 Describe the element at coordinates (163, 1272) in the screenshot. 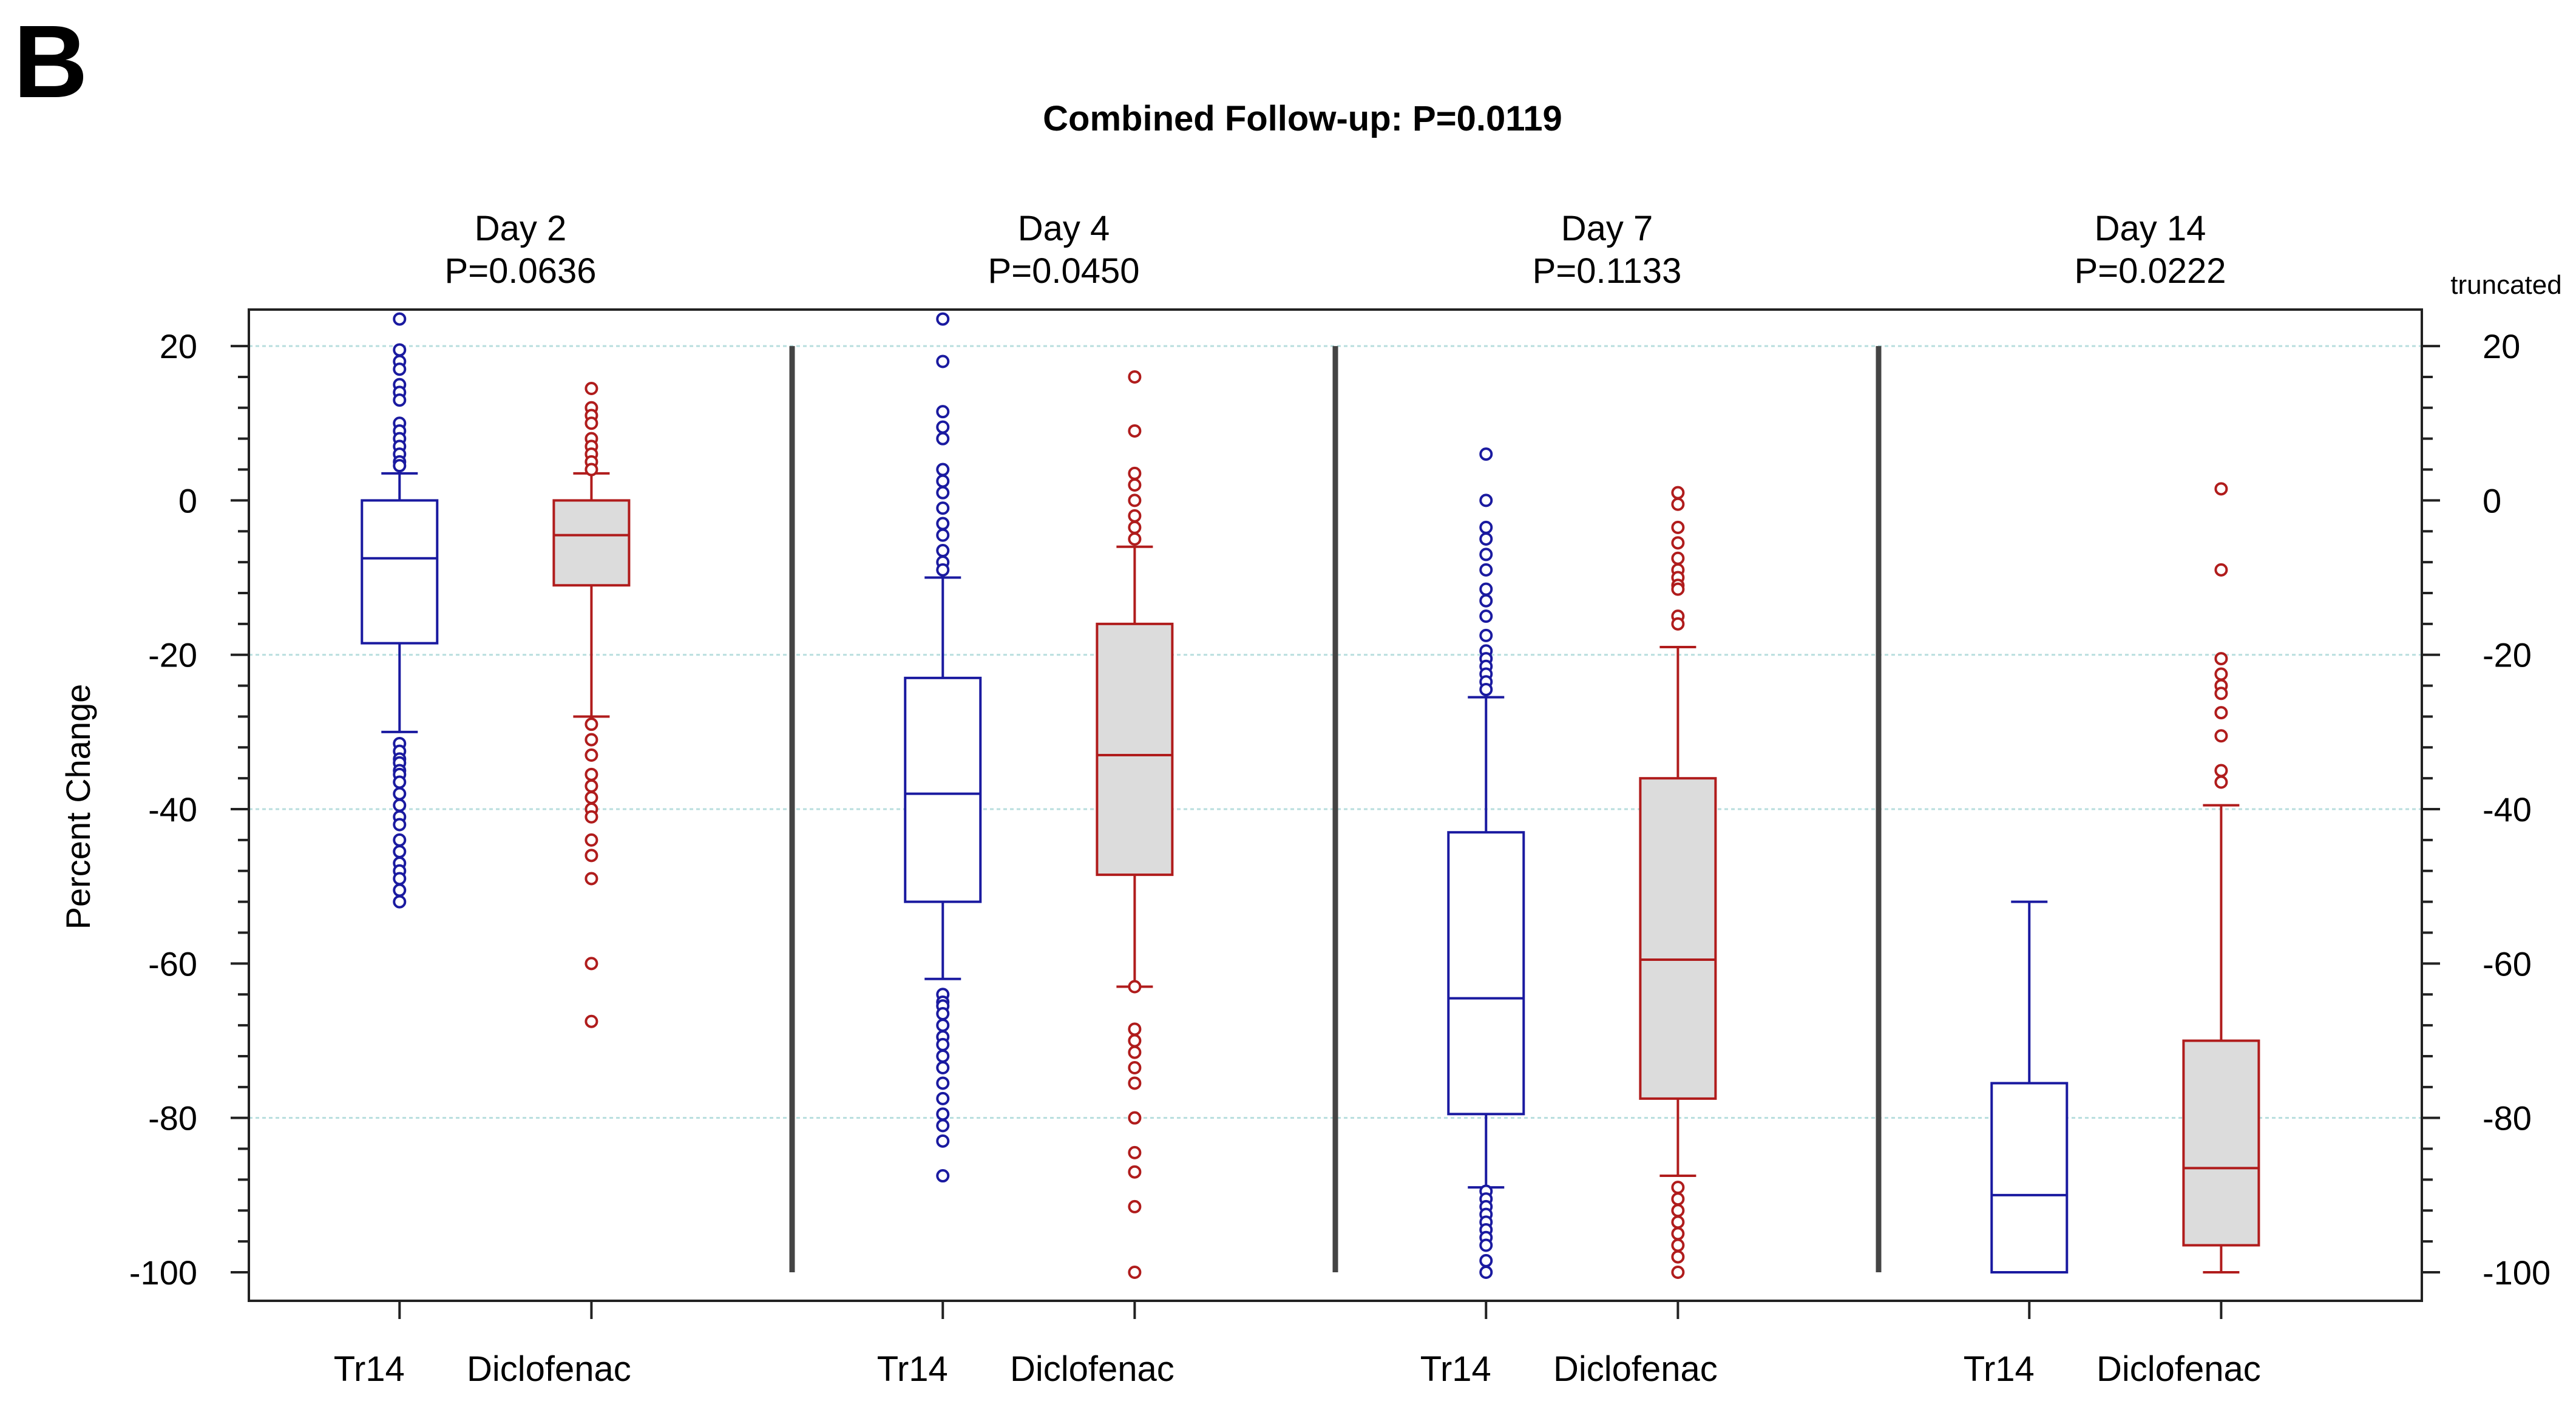

I see `y-tick-label-left: -100` at that location.